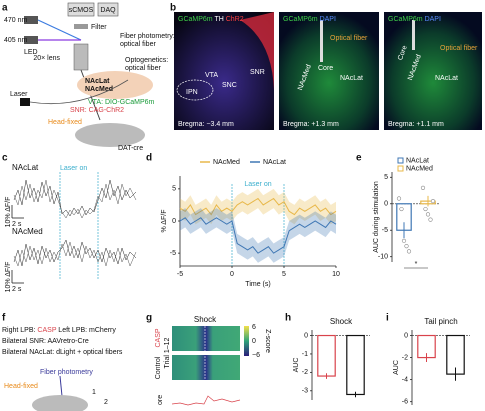 This screenshot has width=485, height=411. I want to click on label: 20× lens, so click(46, 58).